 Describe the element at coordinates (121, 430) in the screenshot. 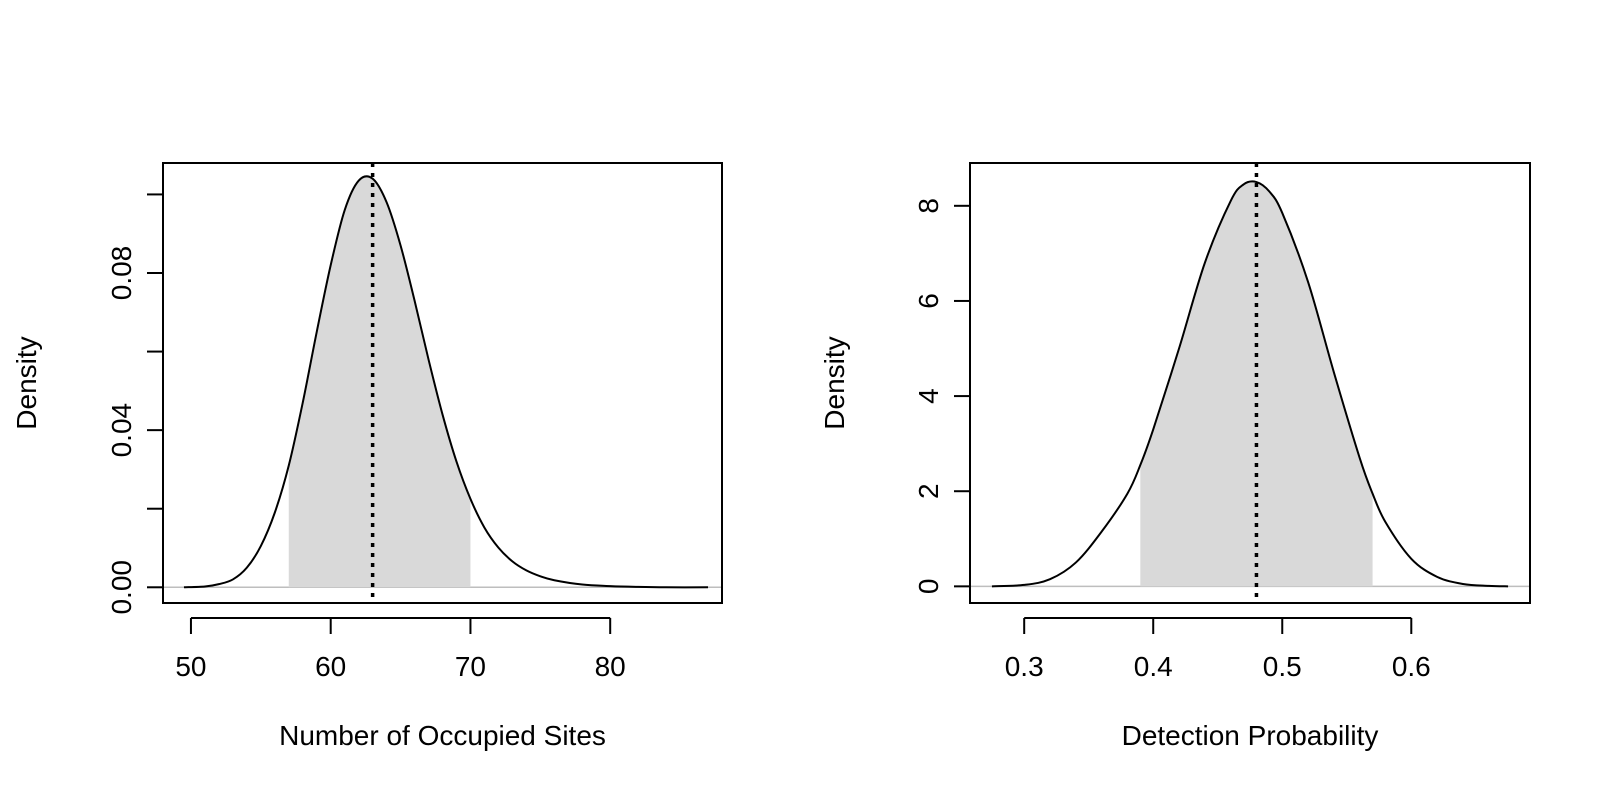

I see `y-tick-label: 0.04` at that location.